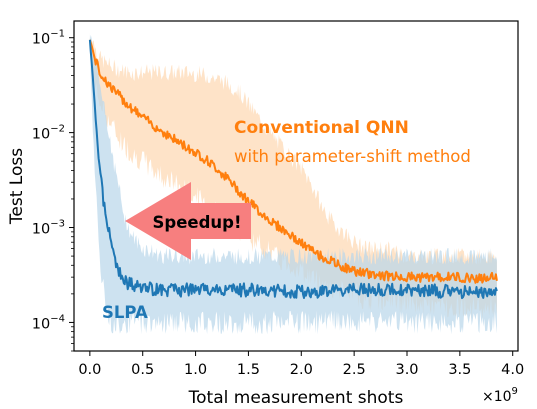  What do you see at coordinates (125, 312) in the screenshot?
I see `slpa-label: SLPA` at bounding box center [125, 312].